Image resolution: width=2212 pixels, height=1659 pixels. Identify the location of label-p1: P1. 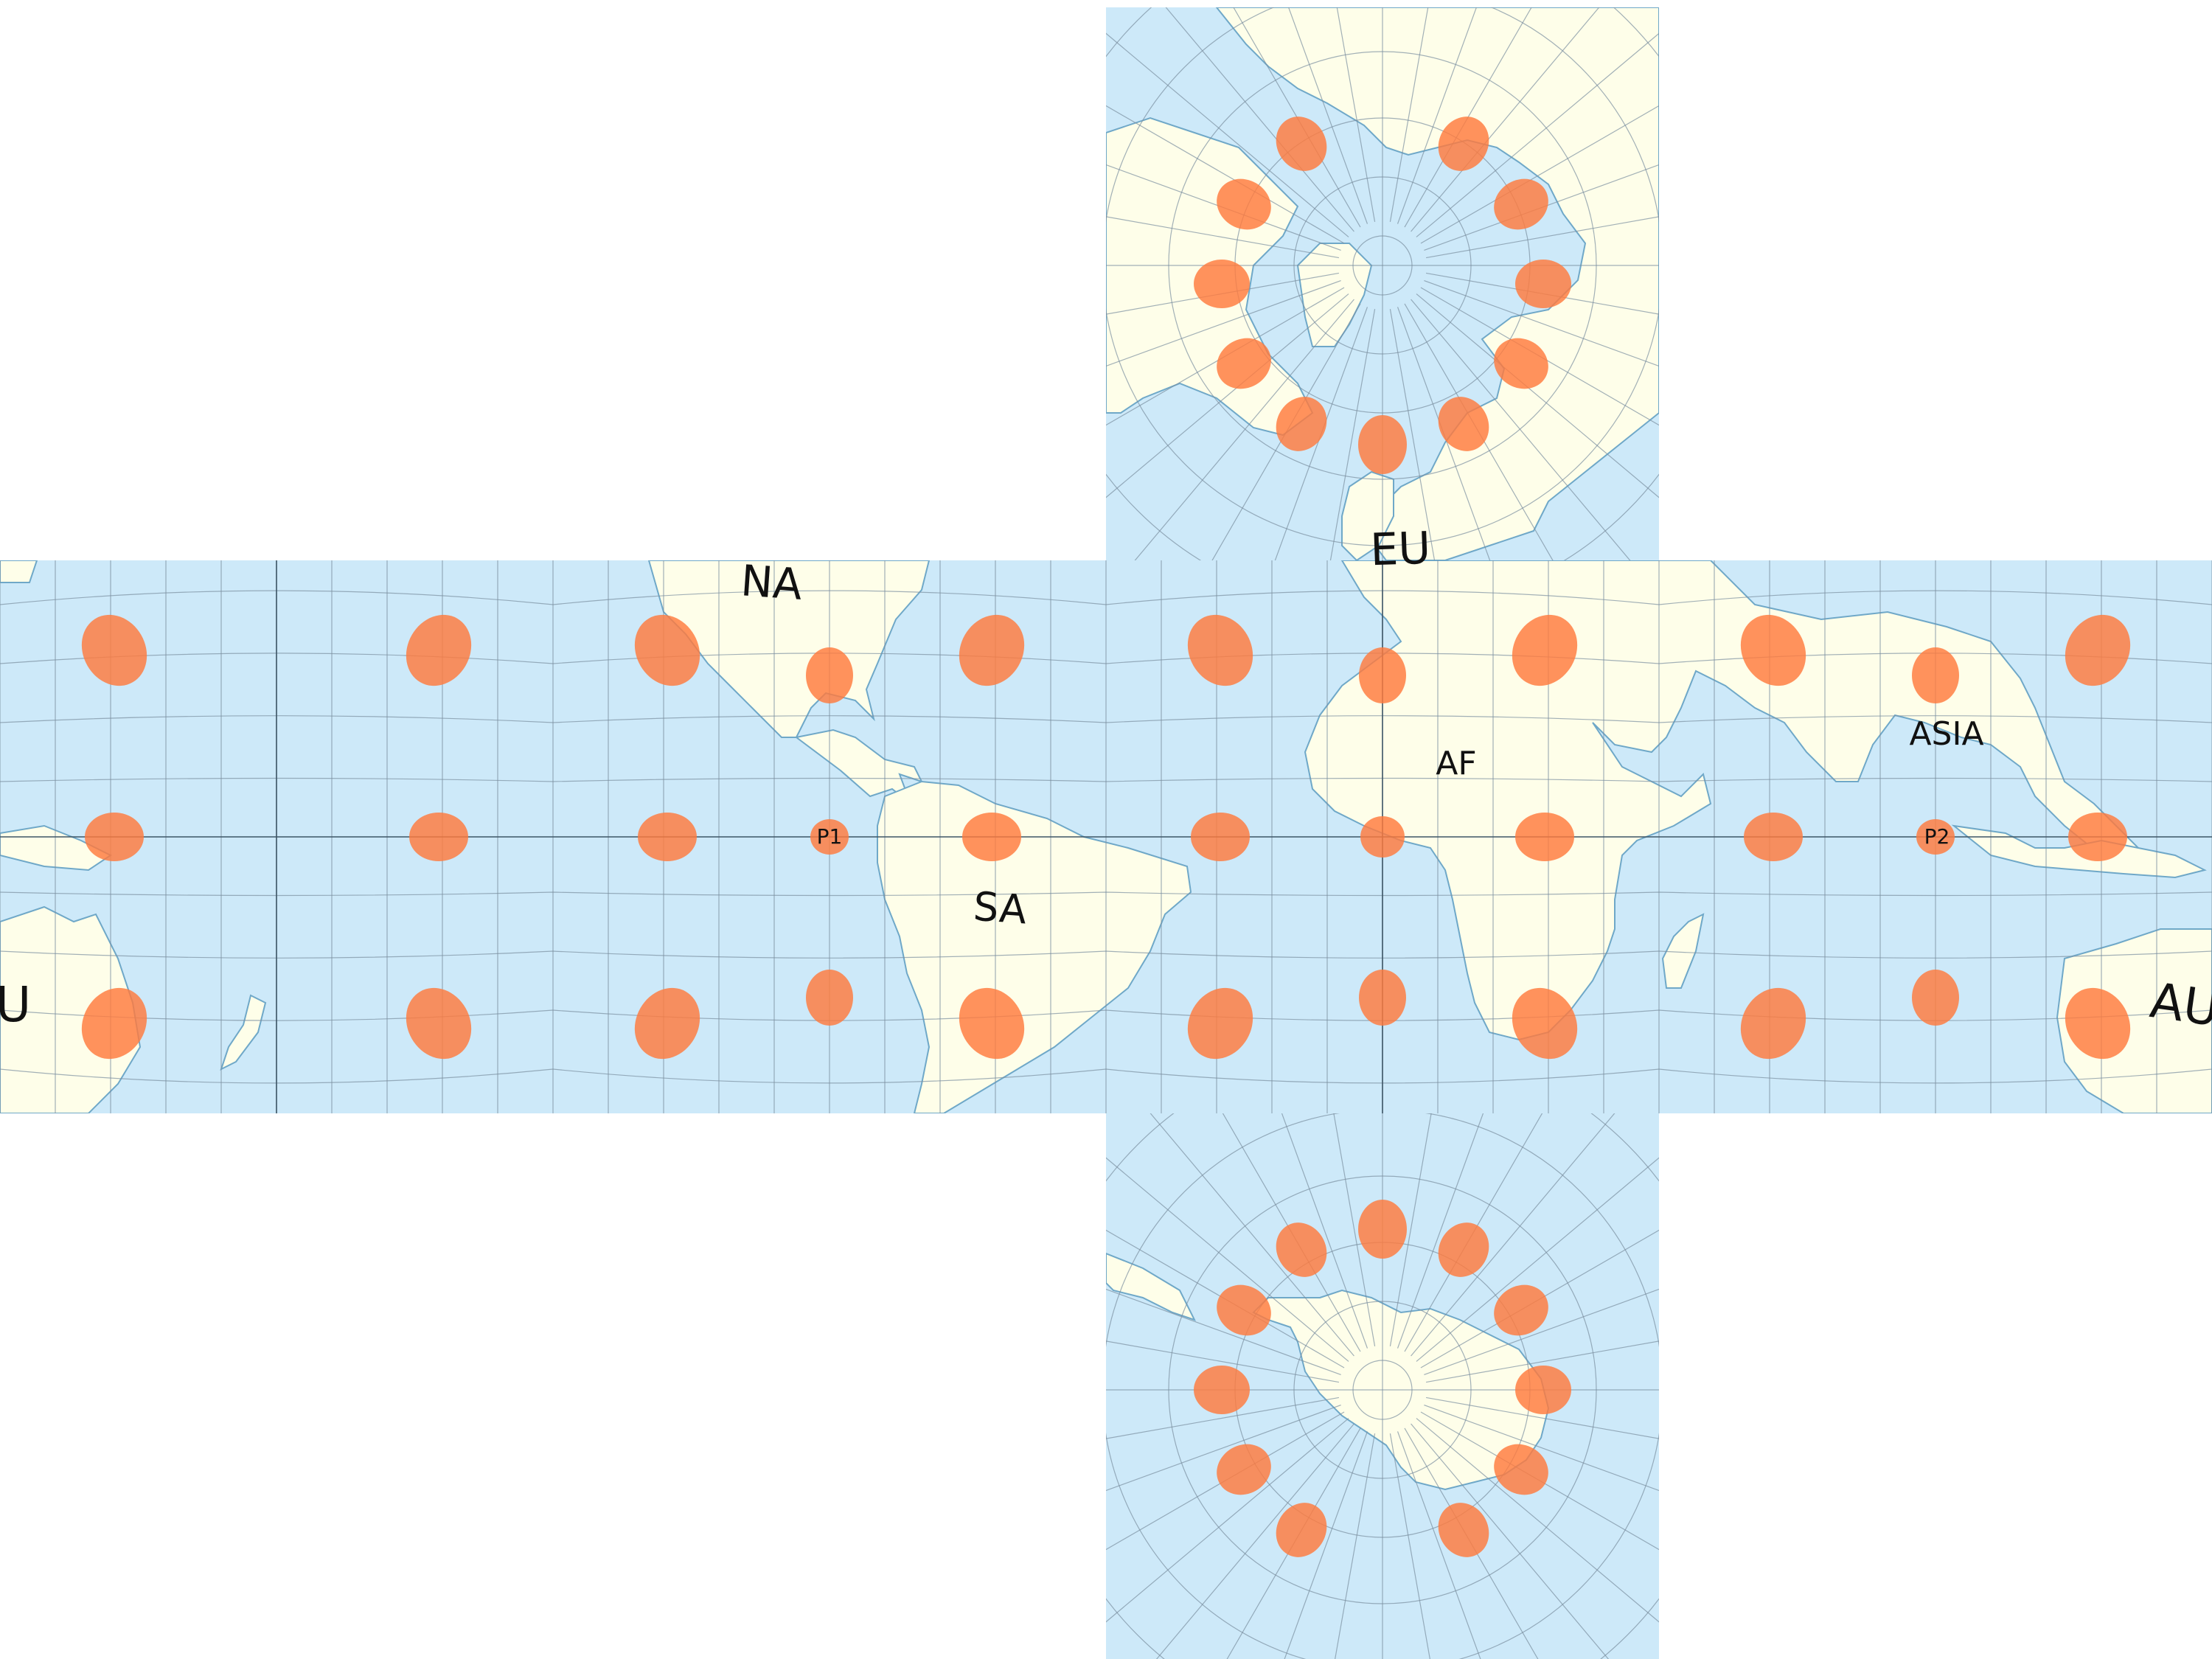
(830, 836).